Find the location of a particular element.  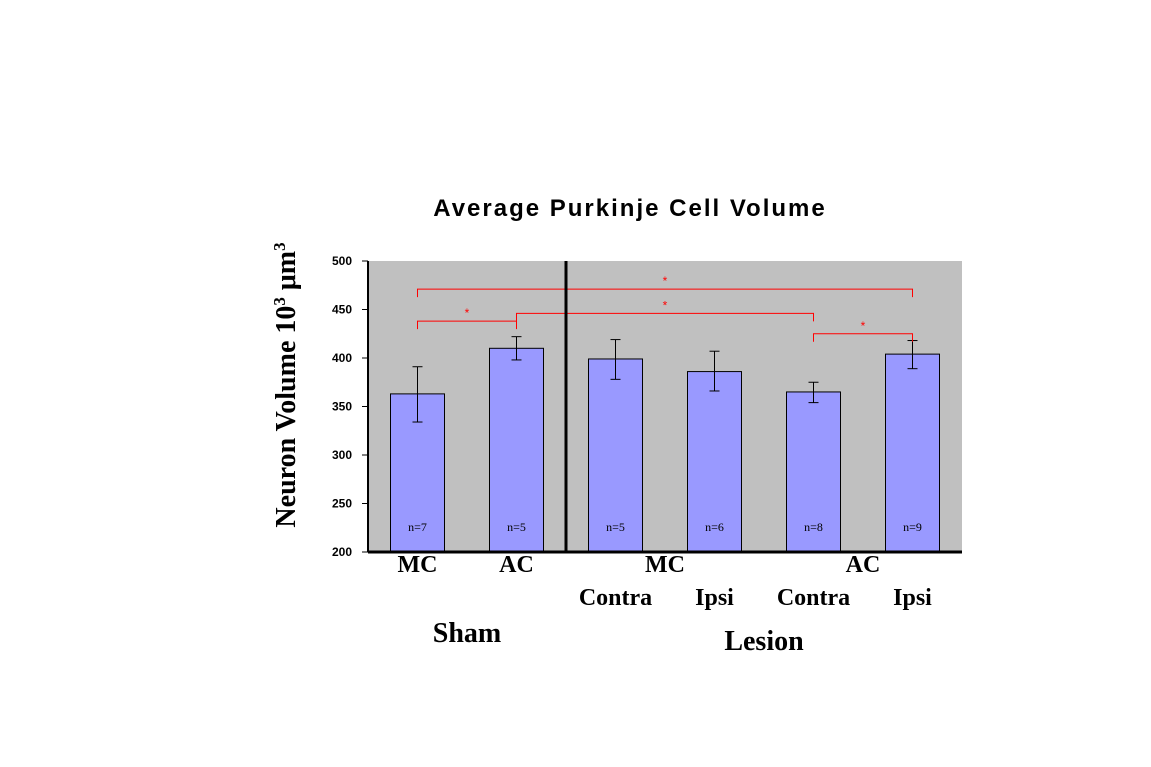

significance-layer: * * * * is located at coordinates (665, 308).